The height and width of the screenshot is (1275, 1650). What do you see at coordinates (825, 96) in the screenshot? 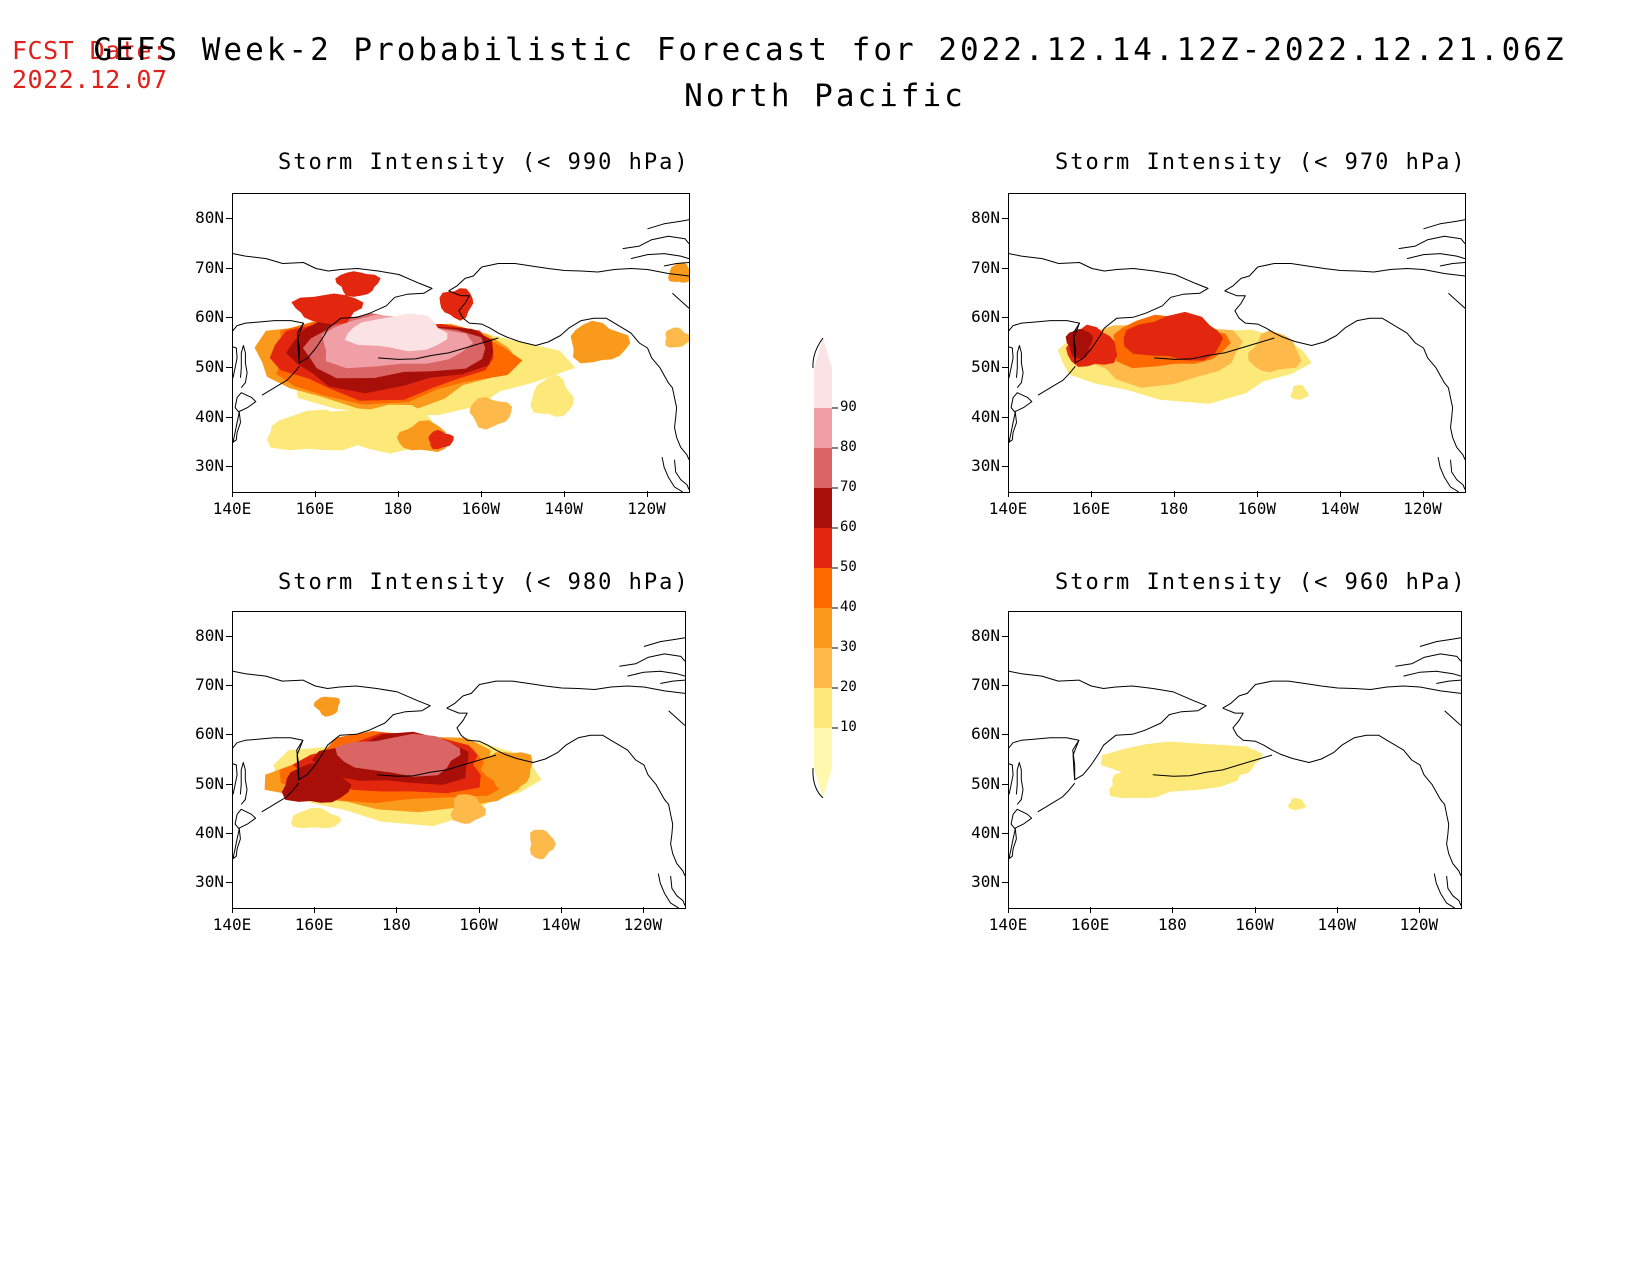
I see `page-subtitle: North Pacific` at bounding box center [825, 96].